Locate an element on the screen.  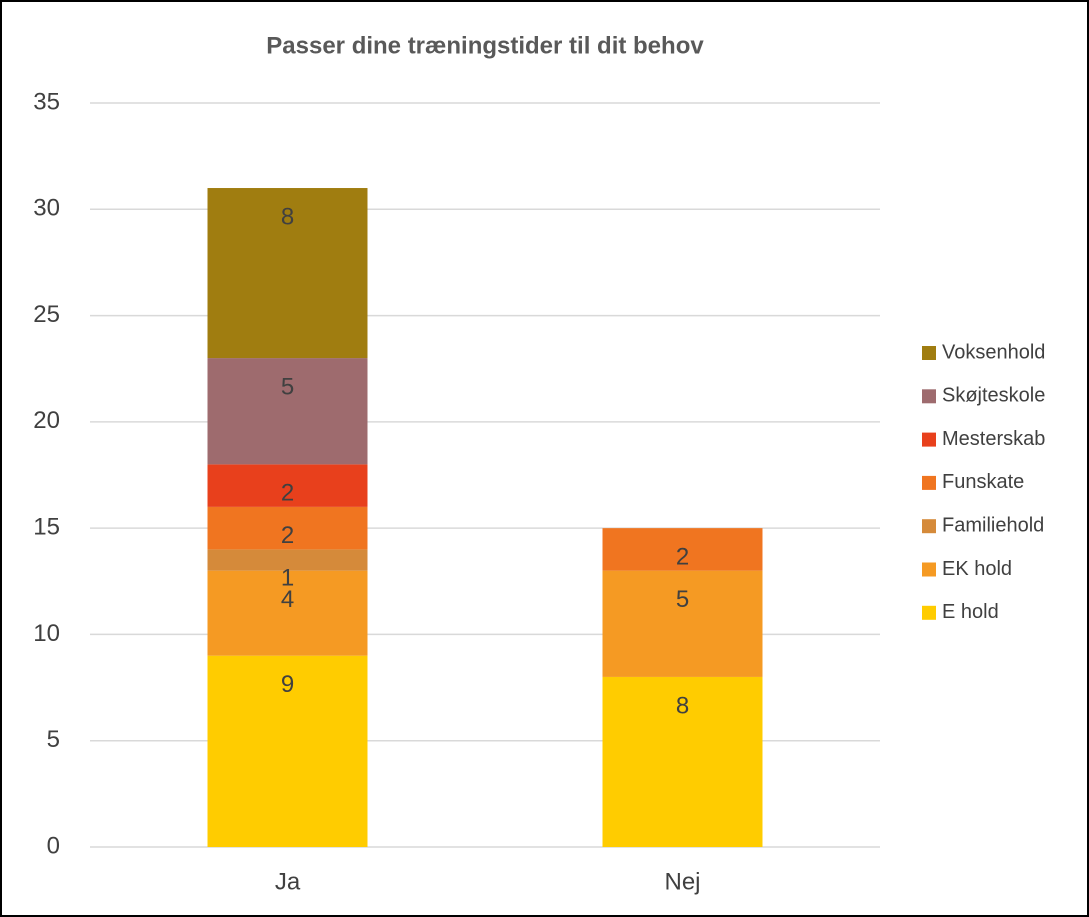
value-label: 1 is located at coordinates (287, 578).